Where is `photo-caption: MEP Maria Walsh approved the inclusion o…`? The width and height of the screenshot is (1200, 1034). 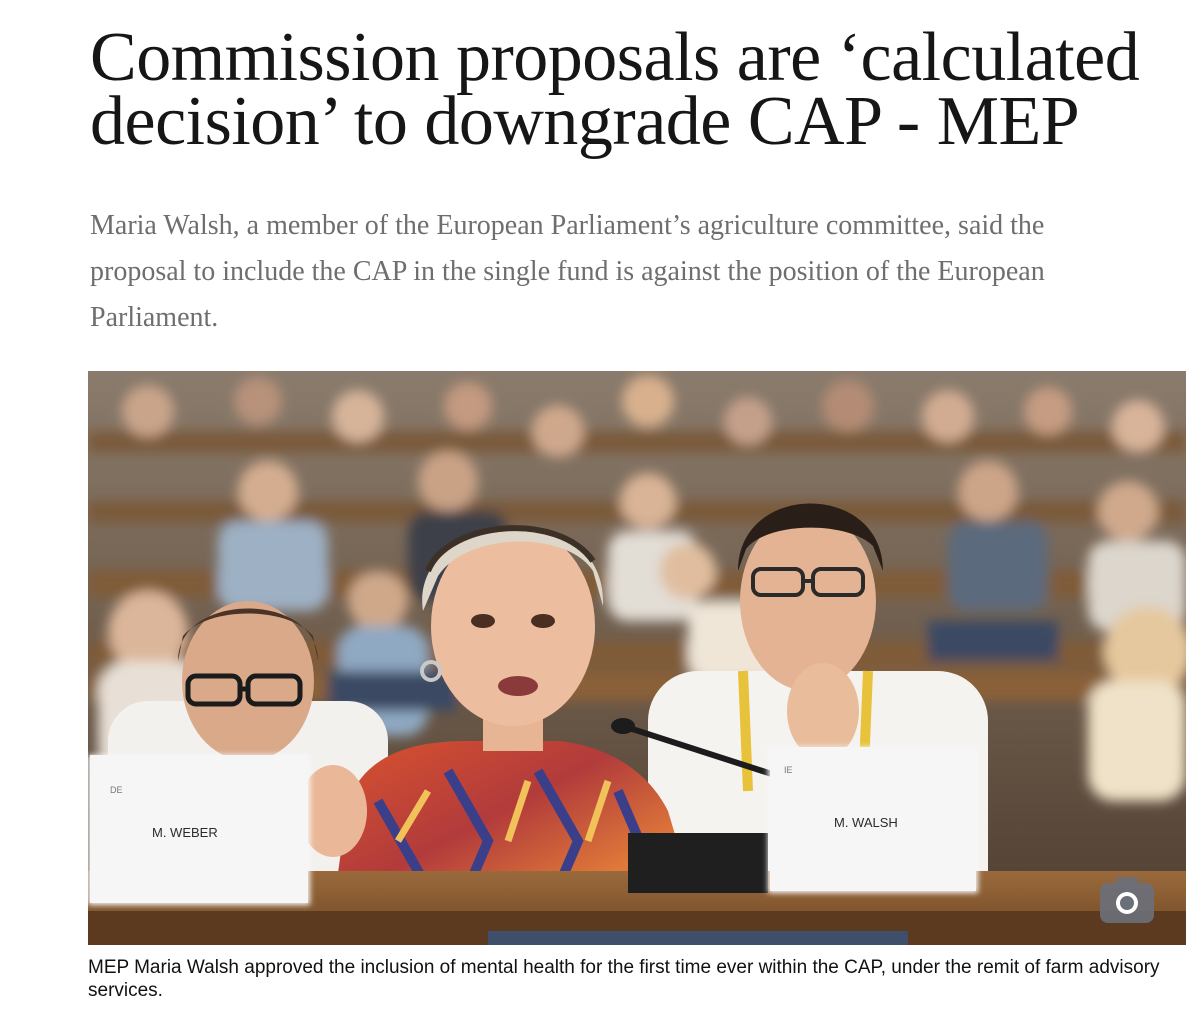
photo-caption: MEP Maria Walsh approved the inclusion o… is located at coordinates (624, 979).